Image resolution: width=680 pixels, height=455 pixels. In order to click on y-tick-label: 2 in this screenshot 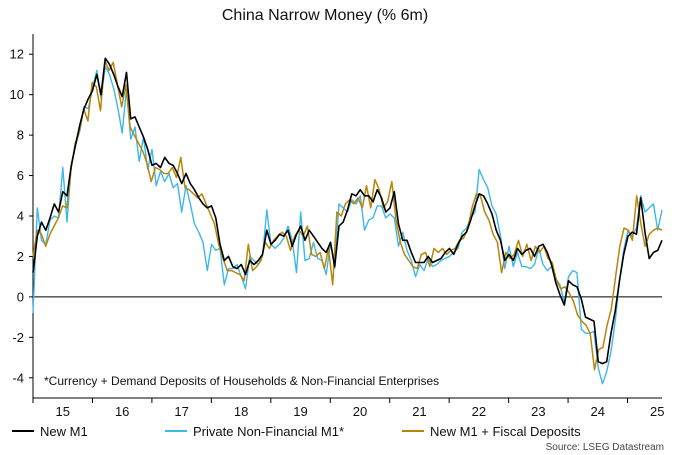, I will do `click(20, 256)`.